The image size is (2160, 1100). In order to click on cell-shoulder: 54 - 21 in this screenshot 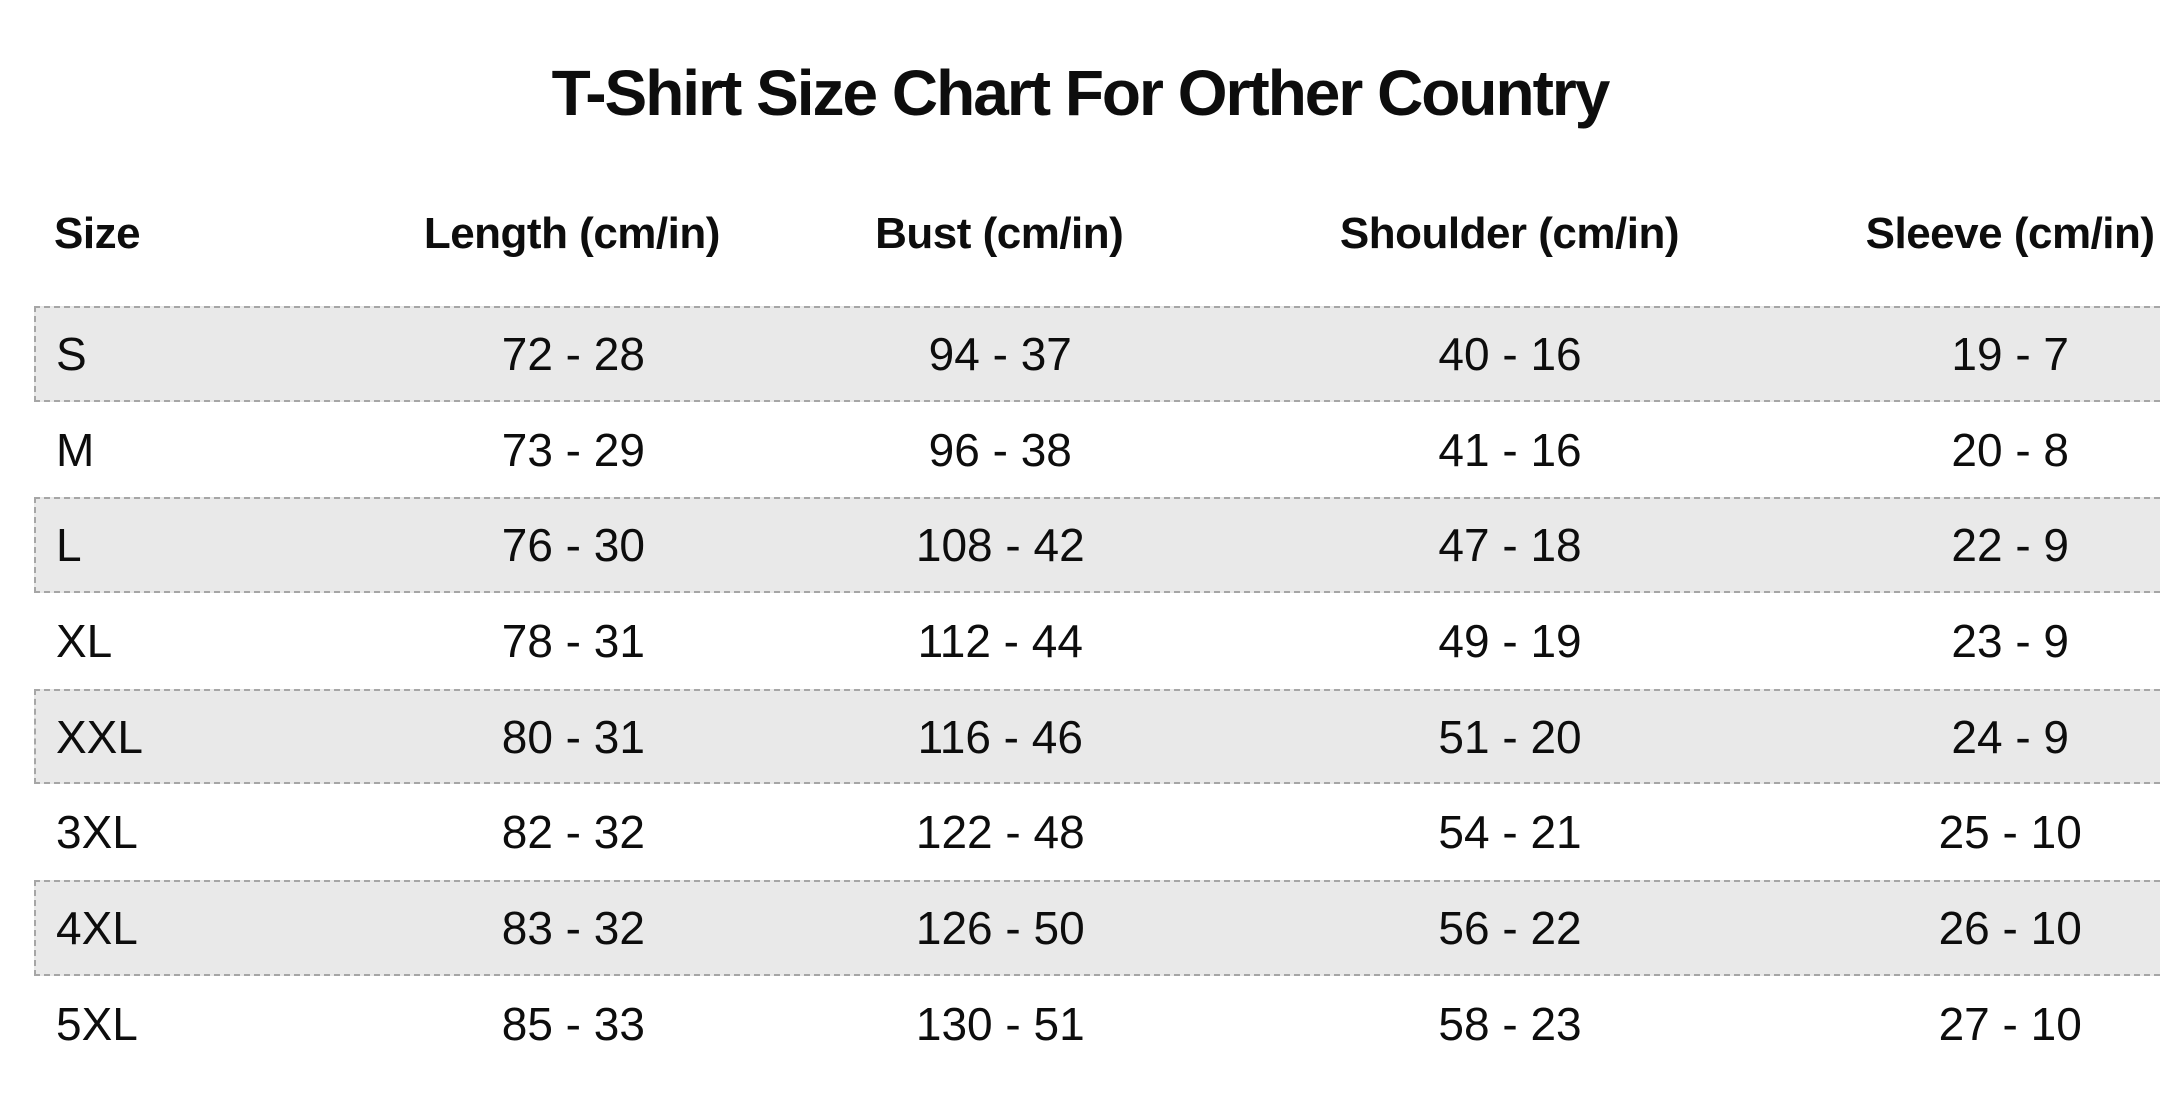, I will do `click(1510, 832)`.